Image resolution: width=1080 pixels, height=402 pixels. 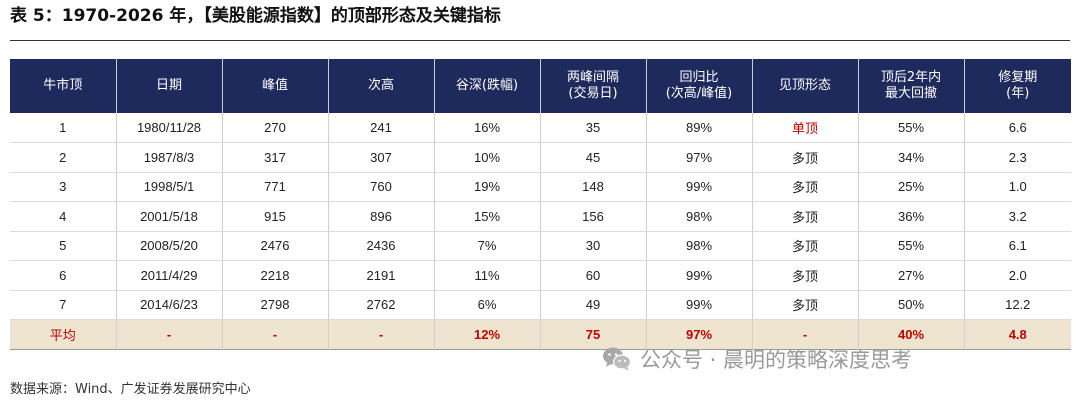 I want to click on table-cell: 35, so click(x=593, y=128).